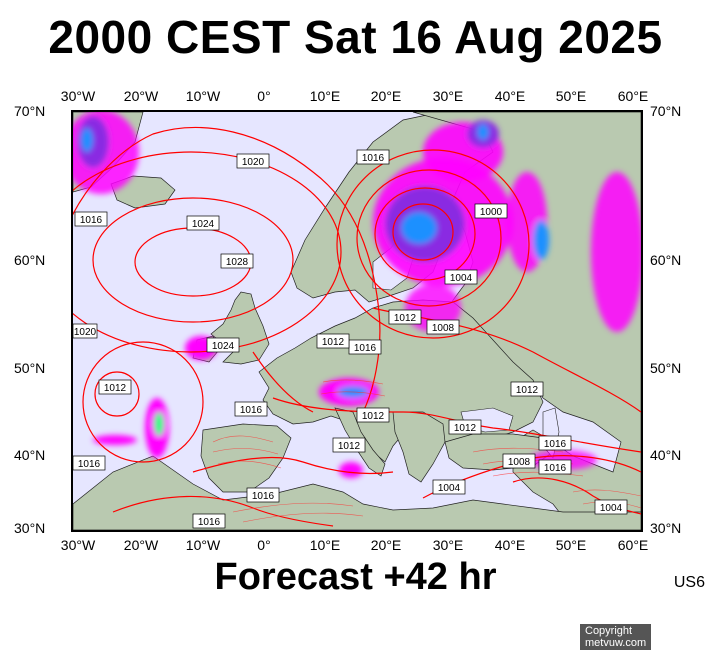  I want to click on isobar-label-text: 1028, so click(237, 262).